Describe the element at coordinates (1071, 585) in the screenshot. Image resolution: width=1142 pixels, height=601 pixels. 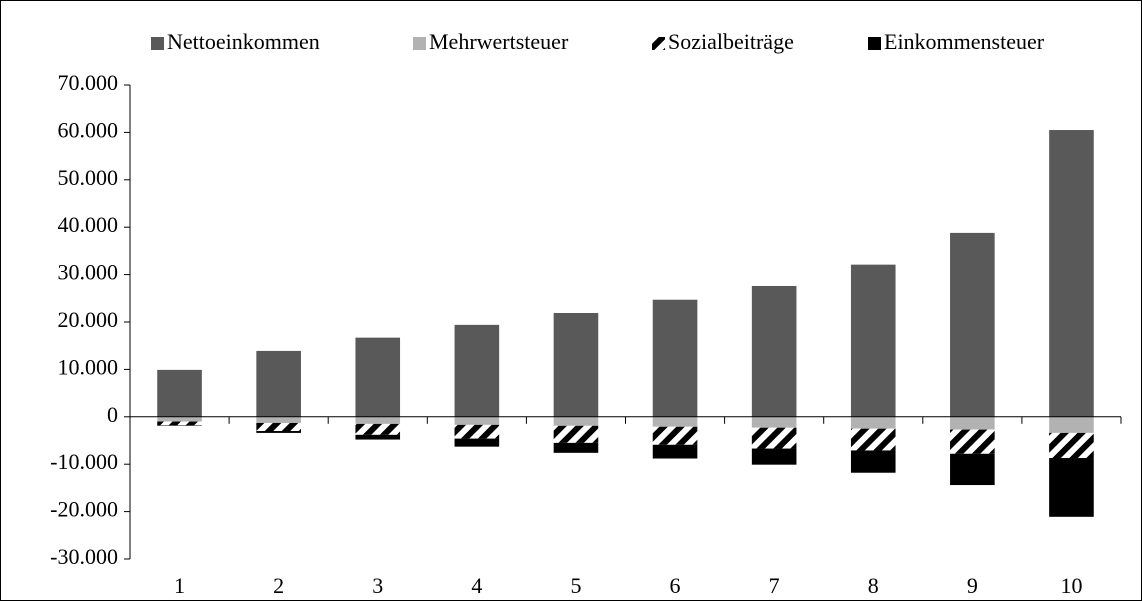
I see `x-tick-label: 10` at that location.